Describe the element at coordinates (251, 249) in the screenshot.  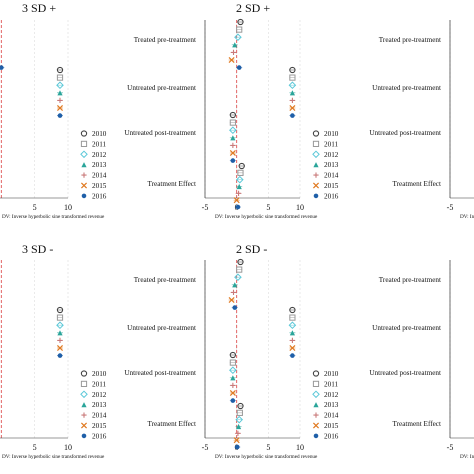
I see `chart-title: 2 SD -` at that location.